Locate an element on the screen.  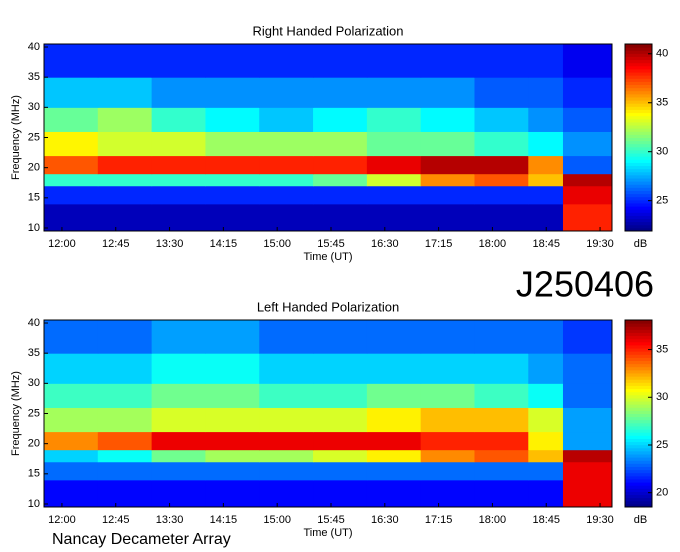
x-tick-label: 12:00 is located at coordinates (62, 244).